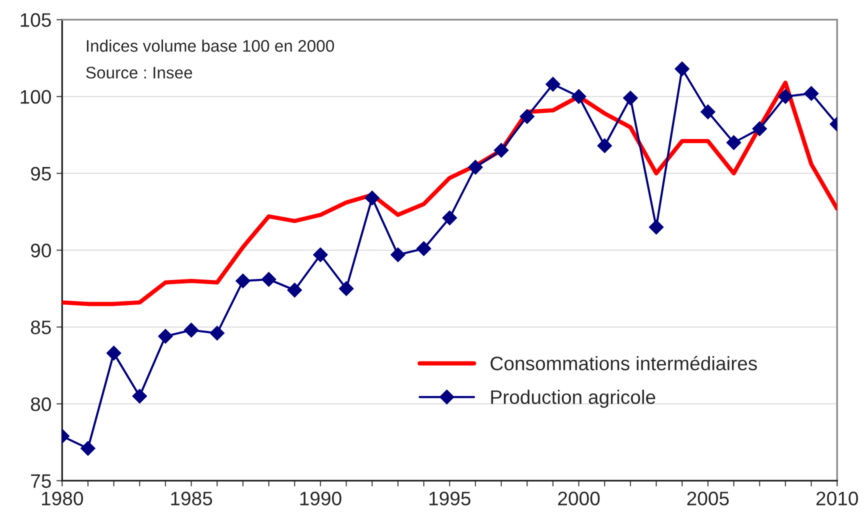 The height and width of the screenshot is (518, 863). What do you see at coordinates (35, 20) in the screenshot?
I see `y-tick-label: 105` at bounding box center [35, 20].